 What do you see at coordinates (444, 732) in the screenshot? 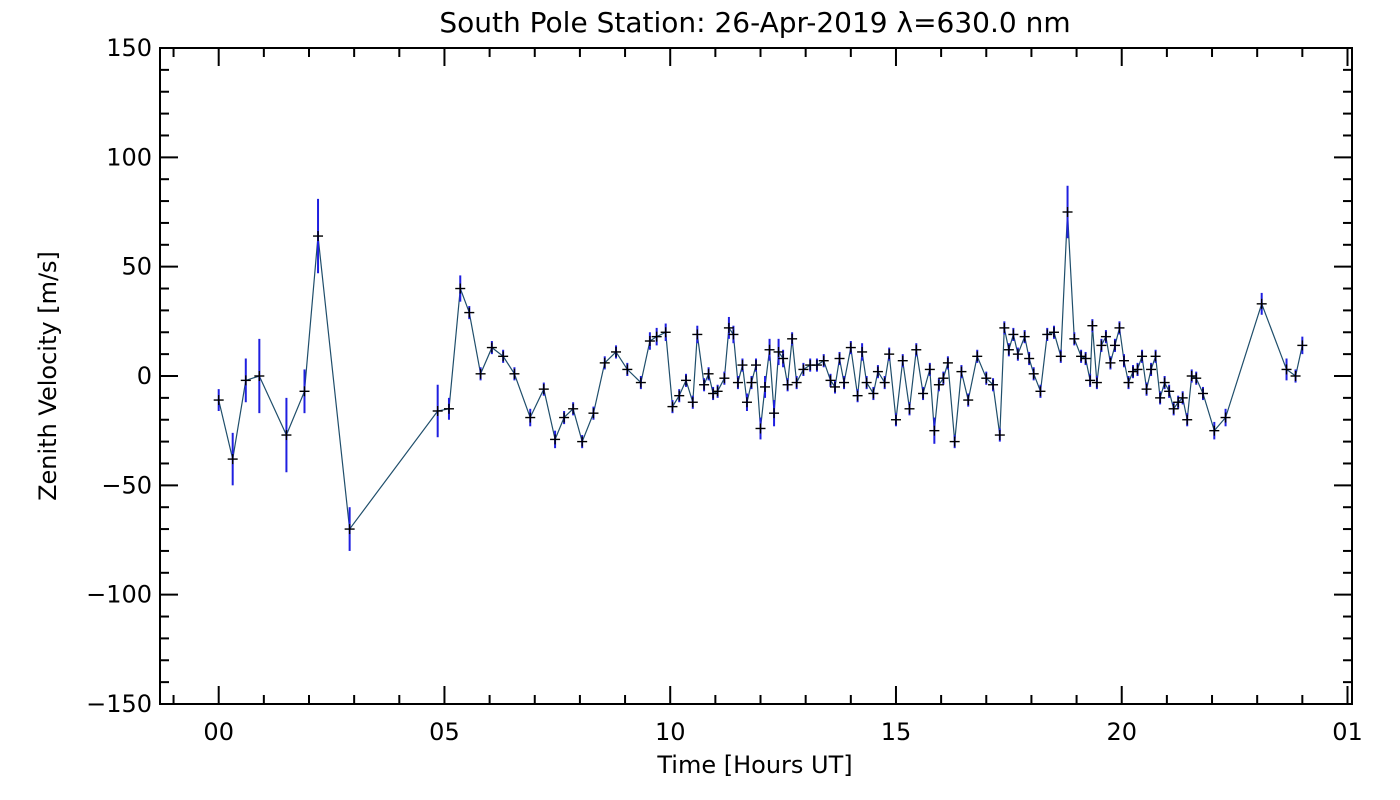
I see `x-tick-label: 05` at bounding box center [444, 732].